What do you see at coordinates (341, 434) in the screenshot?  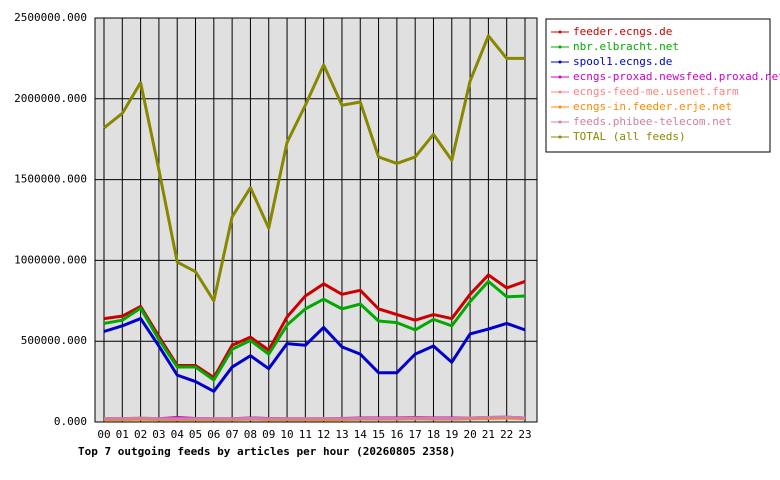 I see `x-tick-label: 13` at bounding box center [341, 434].